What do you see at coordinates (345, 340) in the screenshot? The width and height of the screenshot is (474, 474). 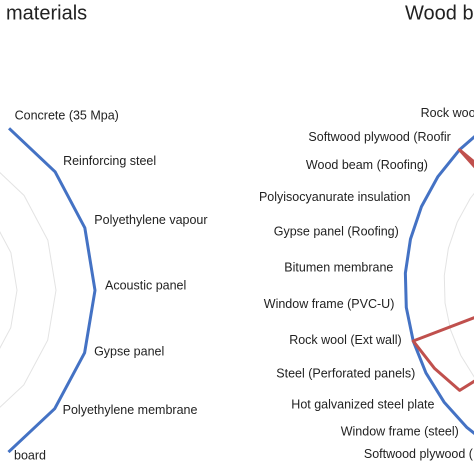 I see `category-label: Rock wool (Ext wall)` at bounding box center [345, 340].